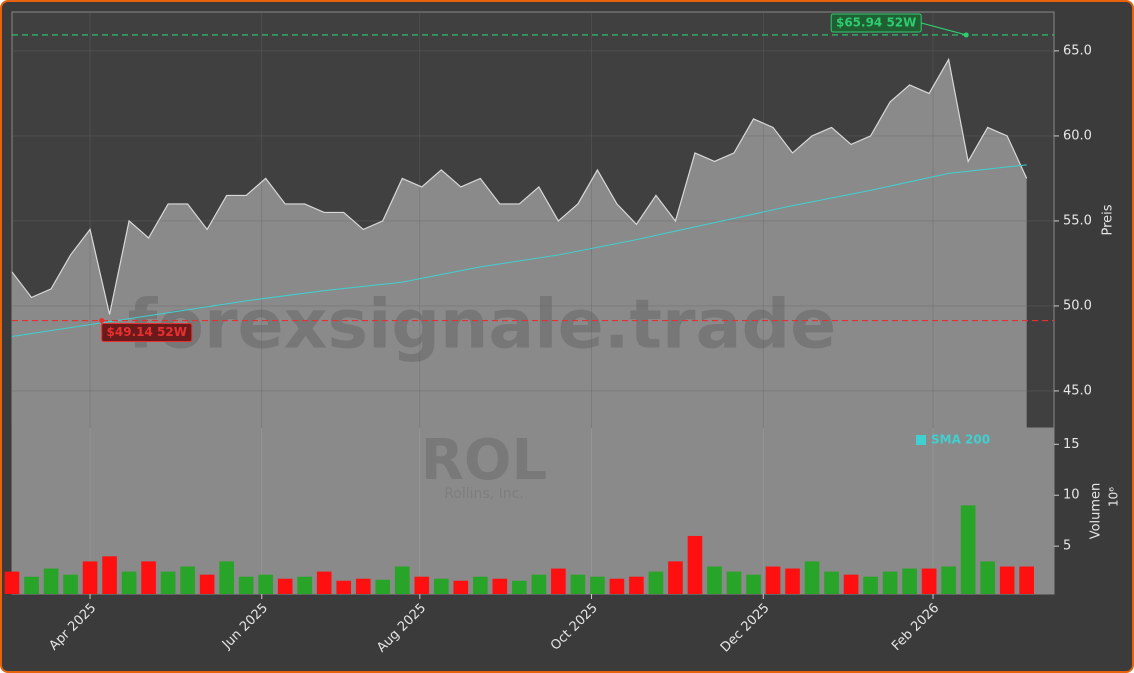 This screenshot has height=673, width=1134. I want to click on y-tick-label: 60.0, so click(1077, 135).